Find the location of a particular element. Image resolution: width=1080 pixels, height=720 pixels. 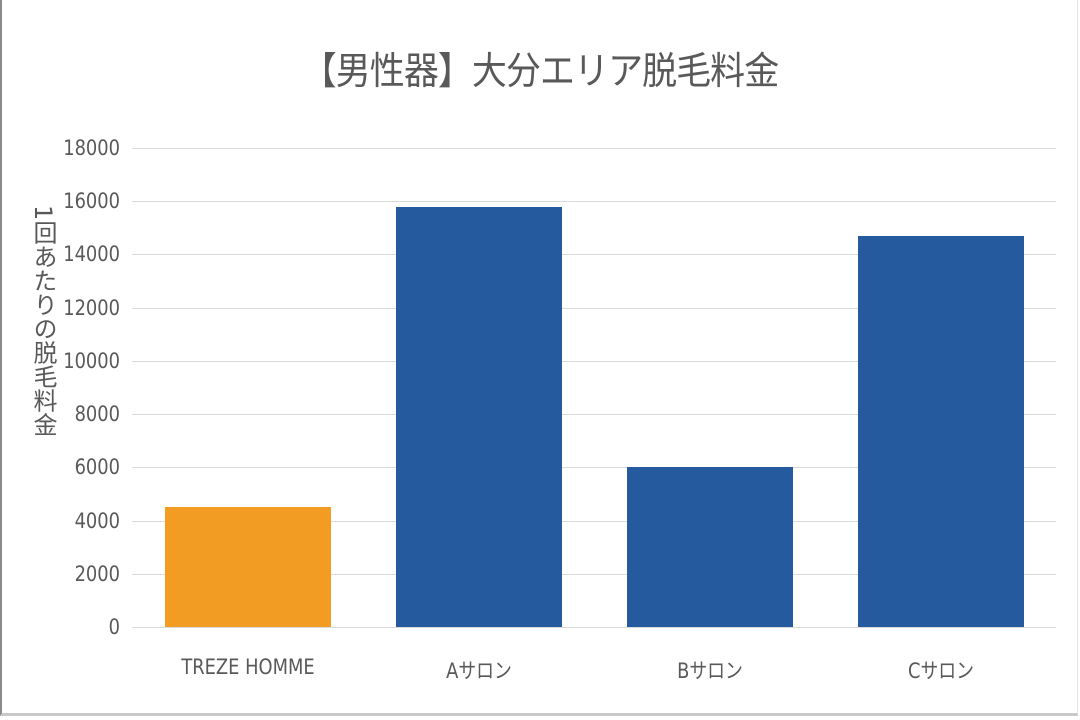

y-tick-label: 14000 is located at coordinates (91, 254).